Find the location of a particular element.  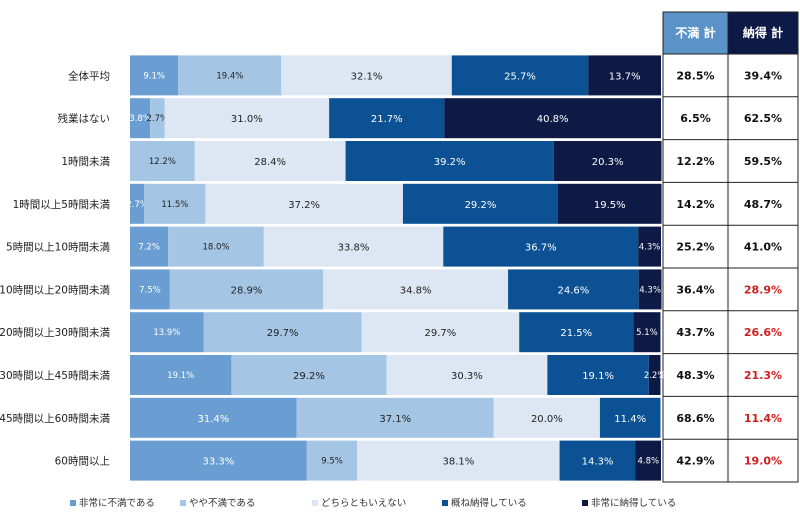

bar-value-label: 7.2% is located at coordinates (149, 248).